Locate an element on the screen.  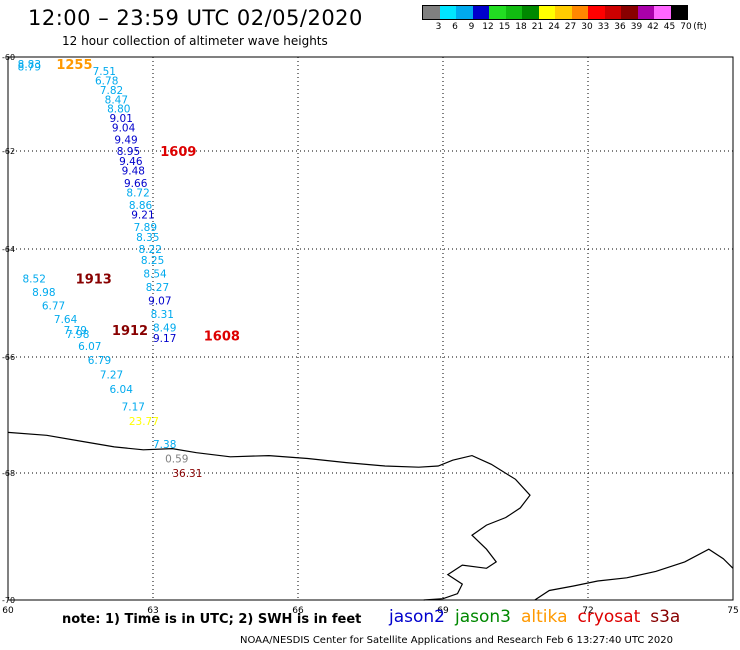
color-legend: 3 6 9 12 15 18 21 24 27 30 33 36 39 42 45 70 (ft) is located at coordinates (564, 19).